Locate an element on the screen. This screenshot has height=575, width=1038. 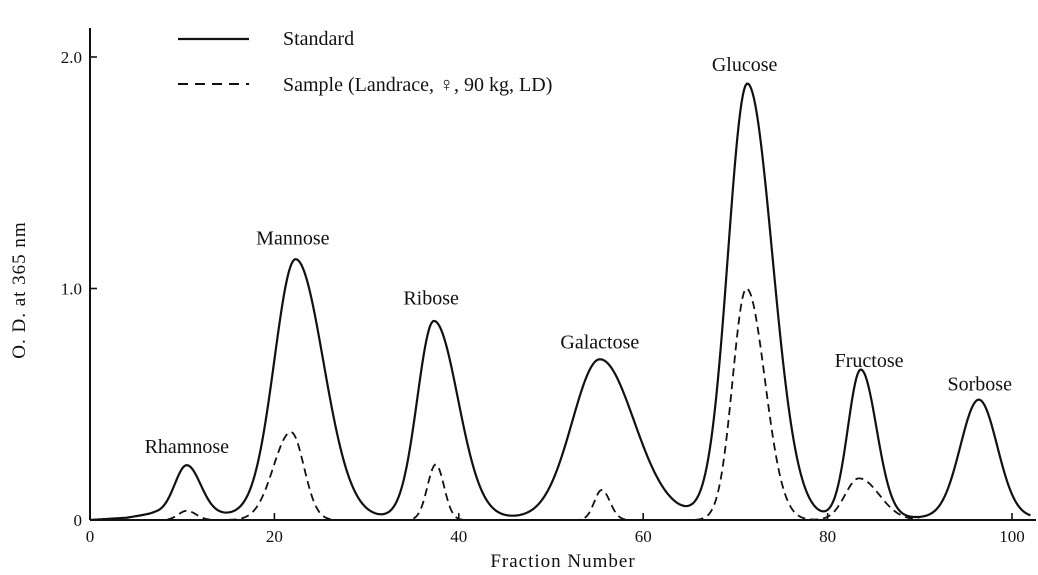
x-tick-label: 100 is located at coordinates (1012, 536).